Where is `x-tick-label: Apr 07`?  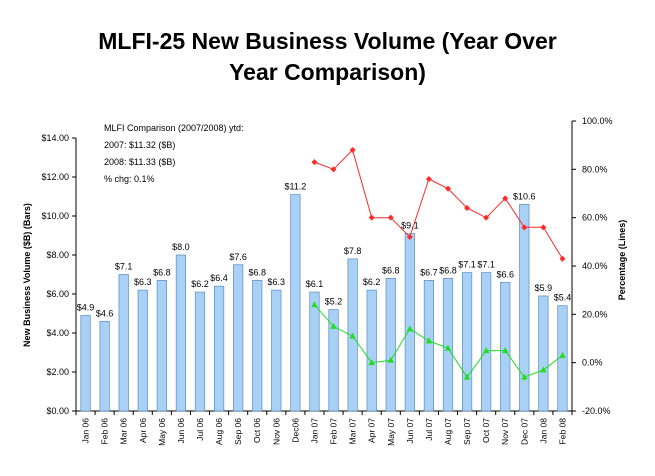
x-tick-label: Apr 07 is located at coordinates (372, 430).